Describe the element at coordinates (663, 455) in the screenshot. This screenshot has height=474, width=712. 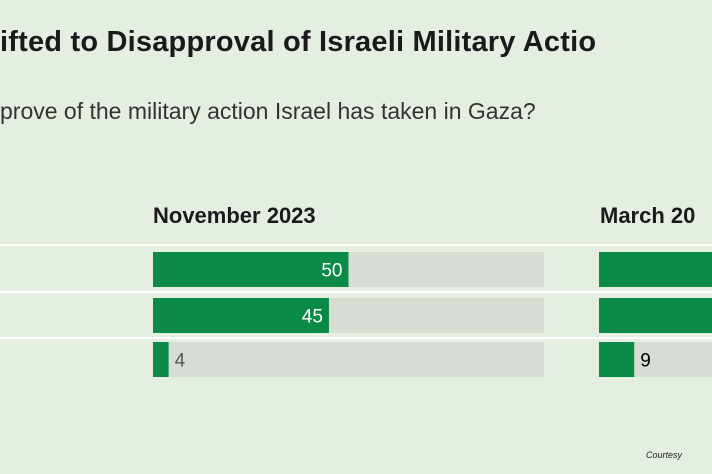
I see `courtesy-credit: Courtesy` at that location.